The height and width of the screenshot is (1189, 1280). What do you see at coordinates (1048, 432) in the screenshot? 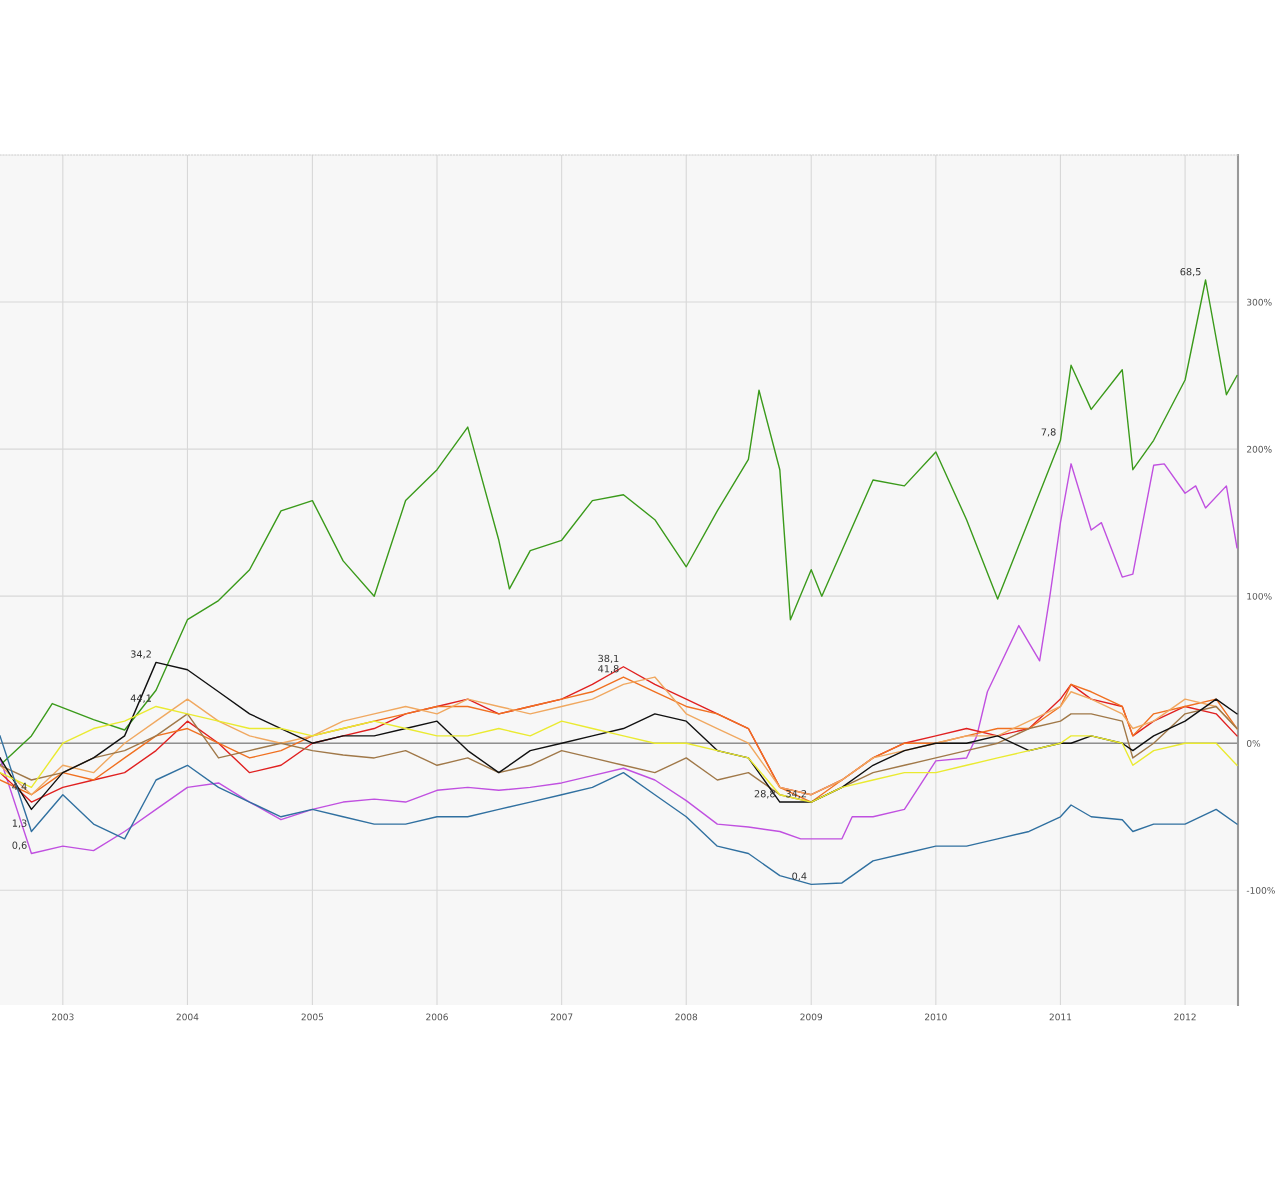
I see `annotation: 7,8` at bounding box center [1048, 432].